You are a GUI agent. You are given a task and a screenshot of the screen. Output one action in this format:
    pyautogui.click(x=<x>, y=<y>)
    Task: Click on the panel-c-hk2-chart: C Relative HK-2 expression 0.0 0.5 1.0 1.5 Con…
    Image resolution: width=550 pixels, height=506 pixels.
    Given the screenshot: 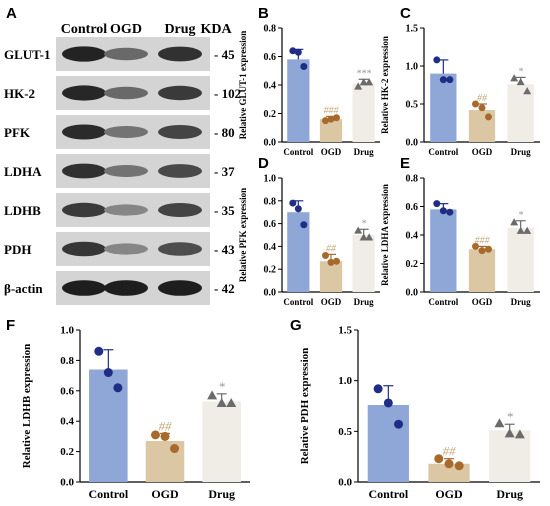 What is the action you would take?
    pyautogui.click(x=460, y=81)
    